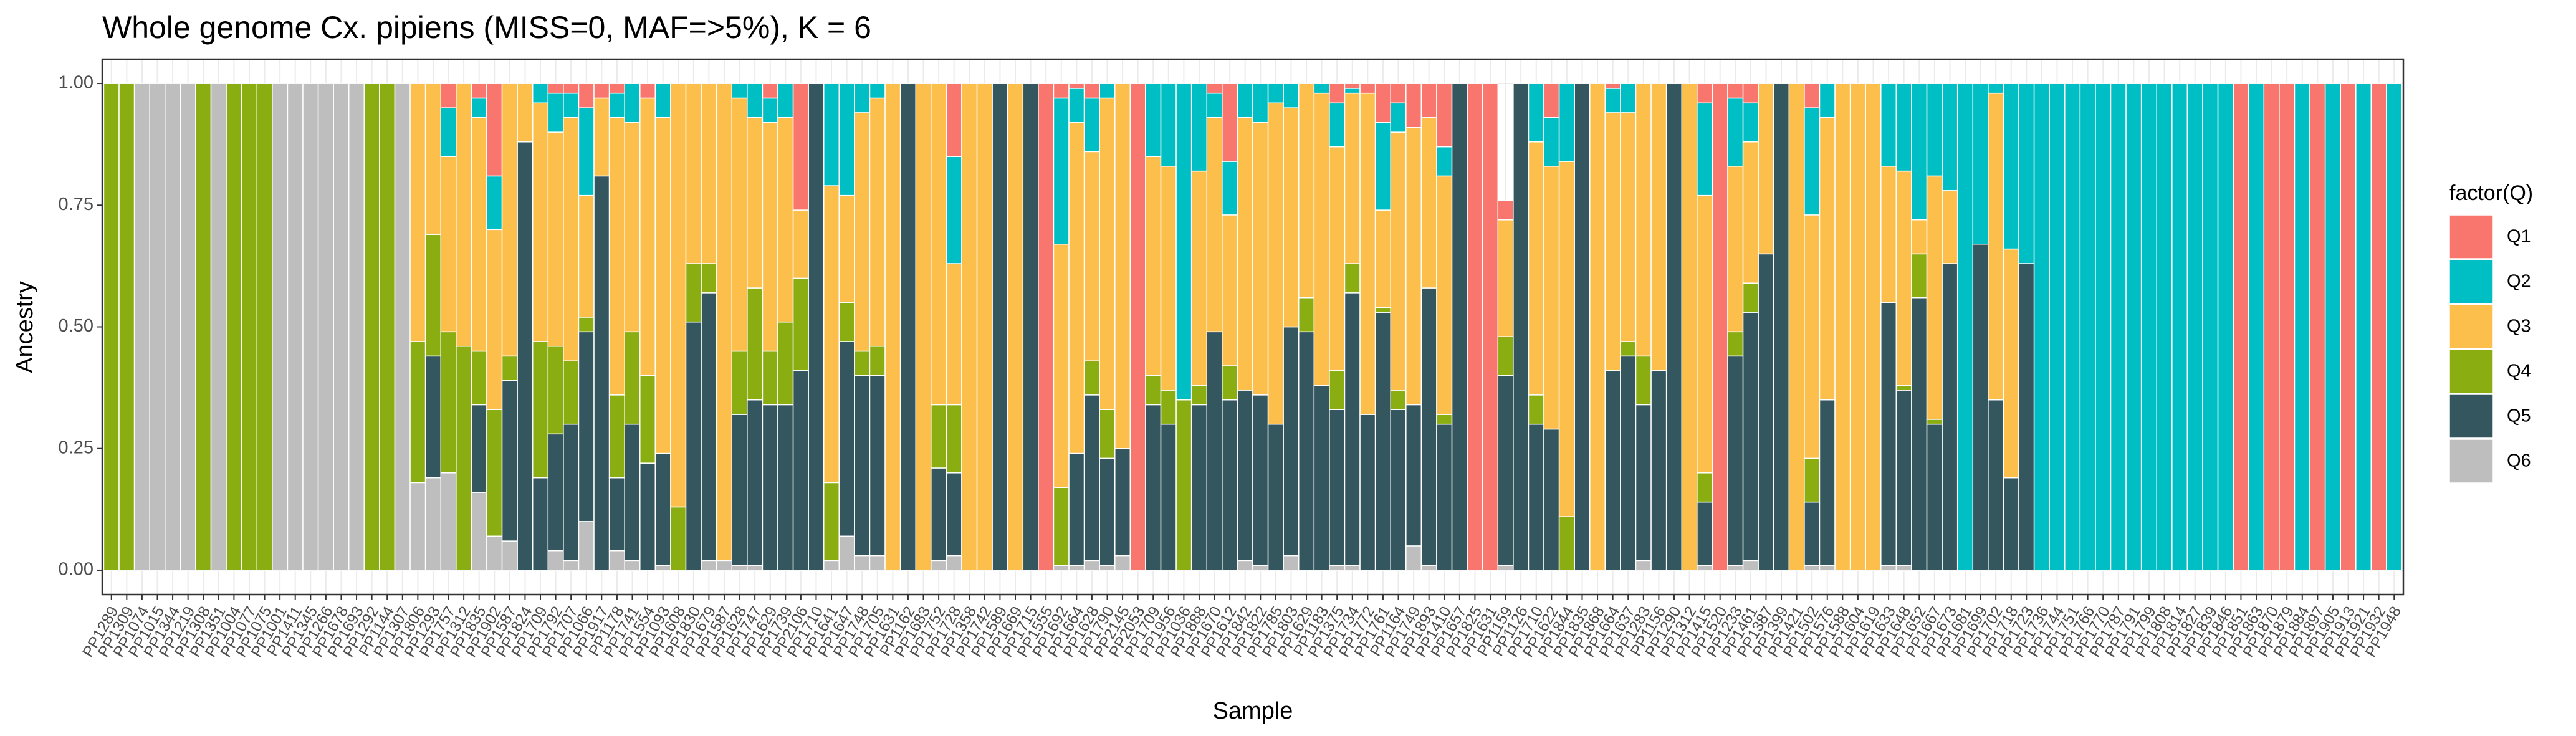 The width and height of the screenshot is (2576, 736). Describe the element at coordinates (2519, 237) in the screenshot. I see `legend-label: Q1` at that location.